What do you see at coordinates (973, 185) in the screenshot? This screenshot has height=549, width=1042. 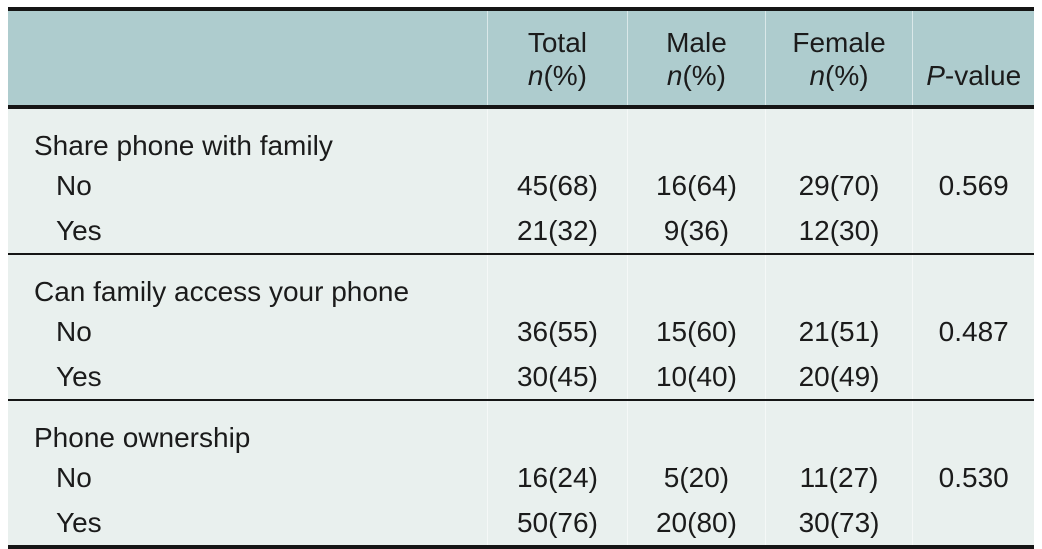 I see `pvalue-cell: 0.569` at bounding box center [973, 185].